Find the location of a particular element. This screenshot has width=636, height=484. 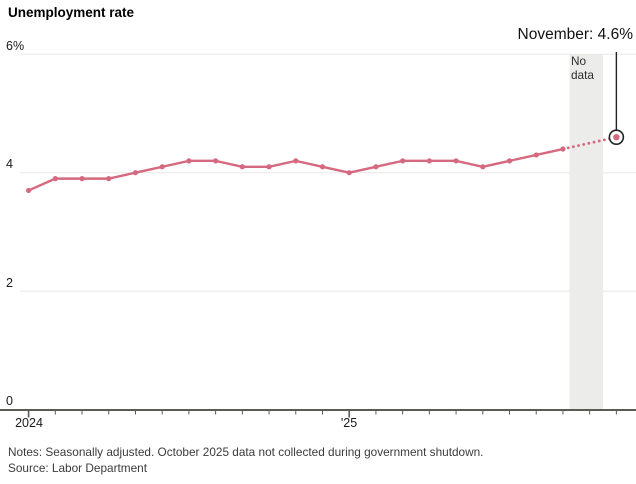

data-point-jul-2025 is located at coordinates (509, 161).